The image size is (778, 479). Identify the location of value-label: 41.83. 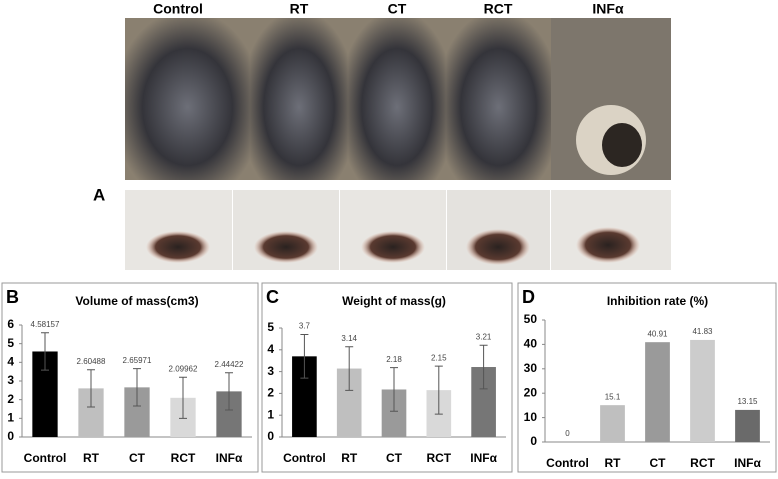
(702, 331).